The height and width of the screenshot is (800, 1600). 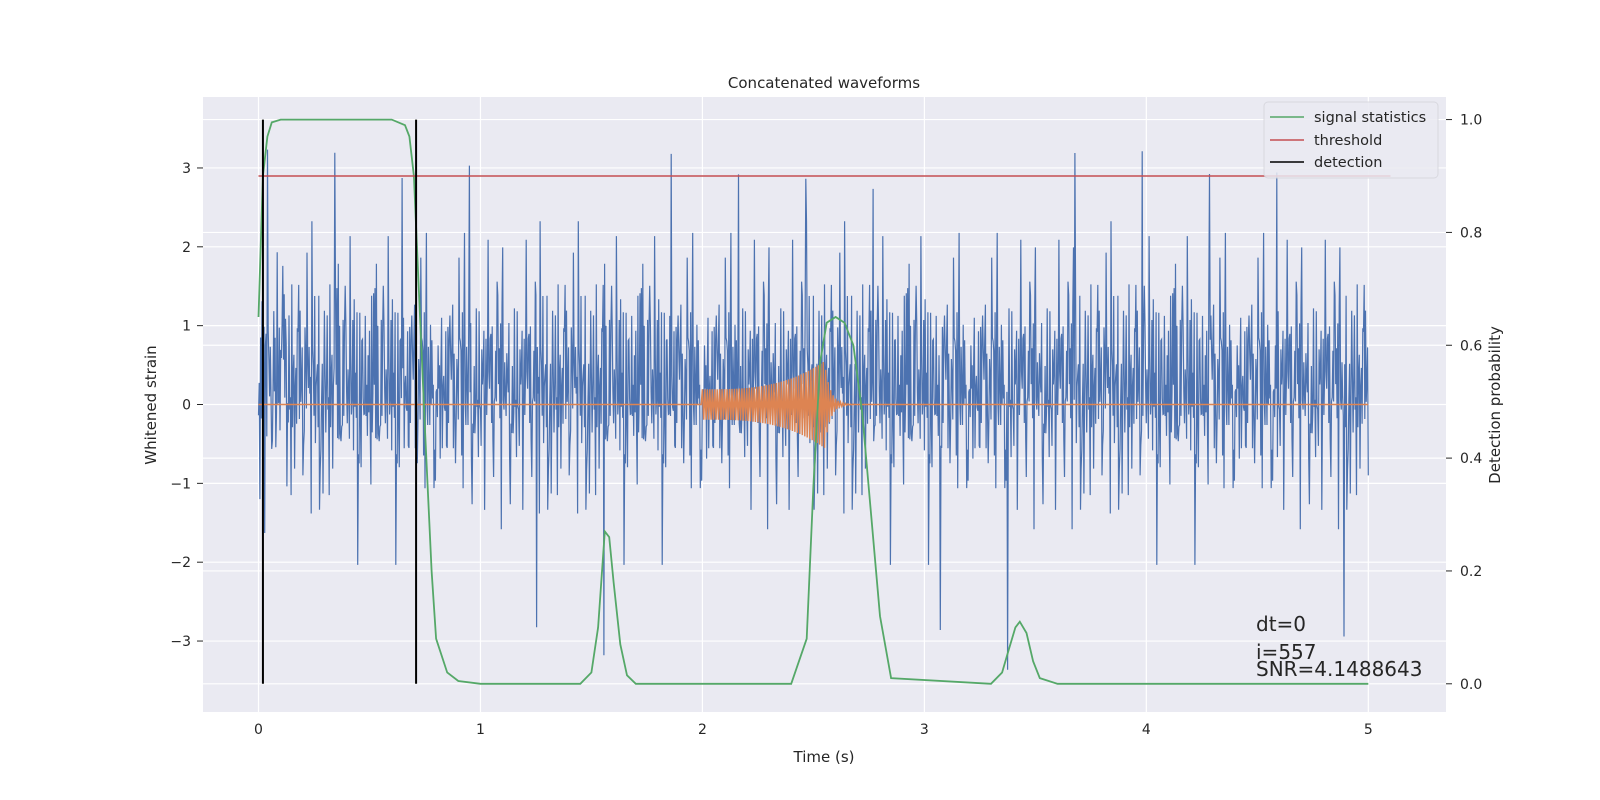 What do you see at coordinates (1368, 730) in the screenshot?
I see `x-tick-label: 5` at bounding box center [1368, 730].